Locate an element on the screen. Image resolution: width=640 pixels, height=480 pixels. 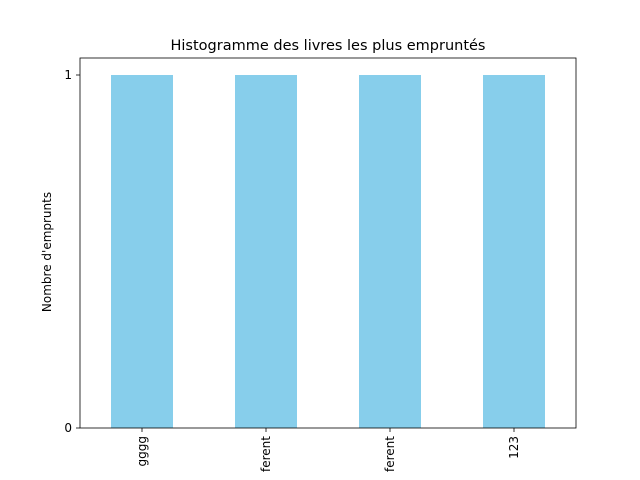
x-tick-label-0: gggg is located at coordinates (142, 451).